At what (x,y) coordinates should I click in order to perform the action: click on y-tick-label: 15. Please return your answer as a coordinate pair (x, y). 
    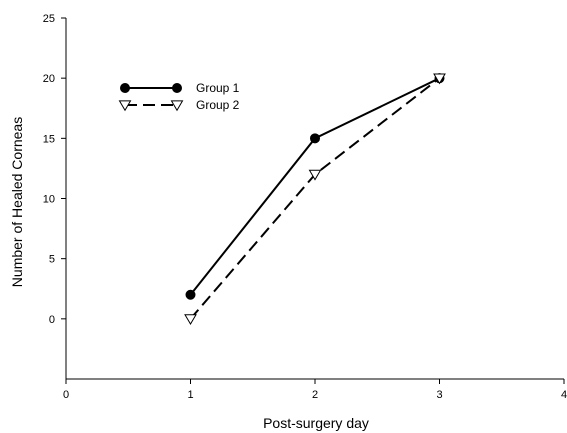
    Looking at the image, I should click on (49, 139).